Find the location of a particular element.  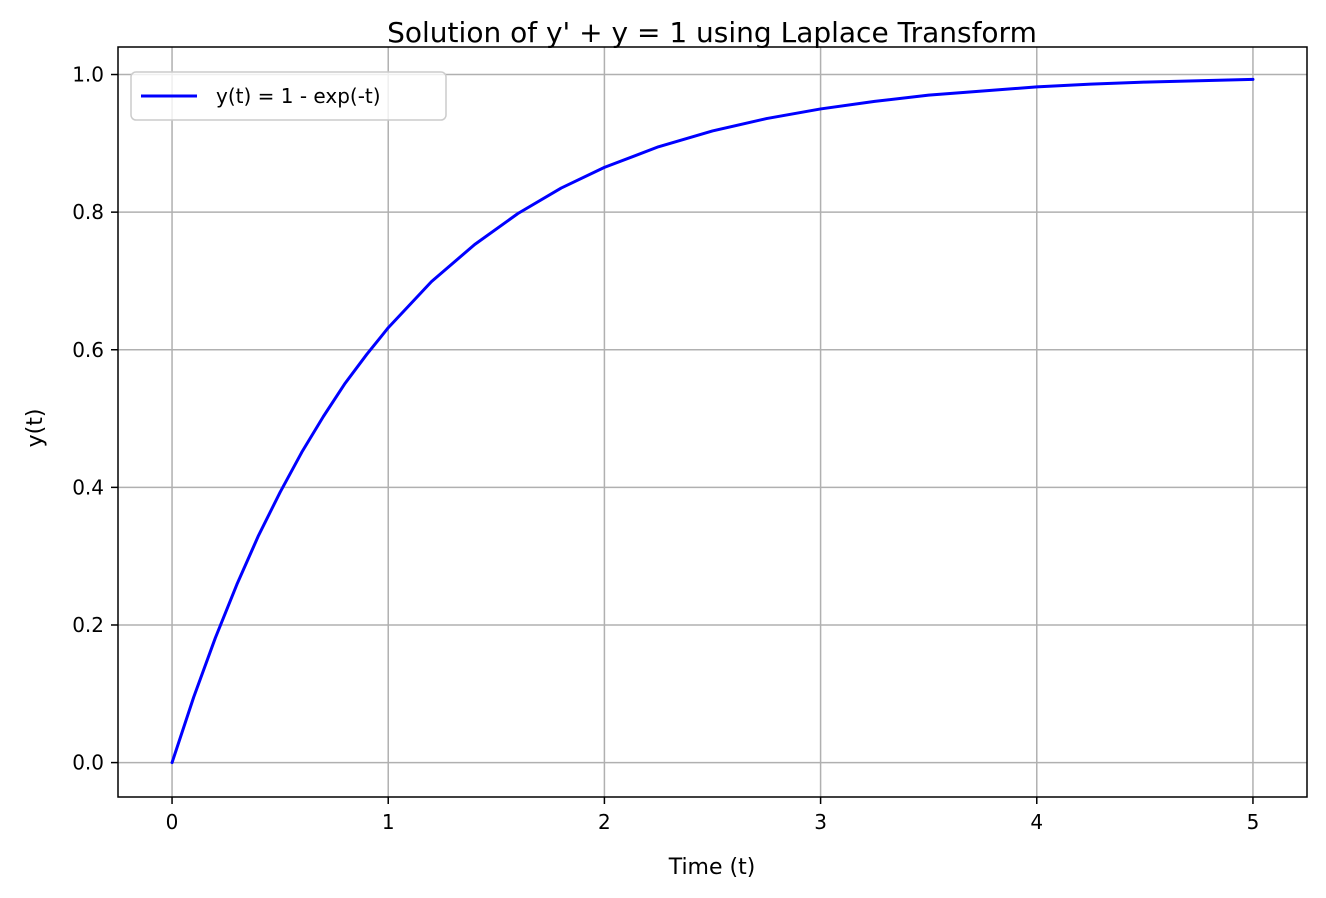

legend-label: y(t) = 1 - exp(-t) is located at coordinates (298, 96).